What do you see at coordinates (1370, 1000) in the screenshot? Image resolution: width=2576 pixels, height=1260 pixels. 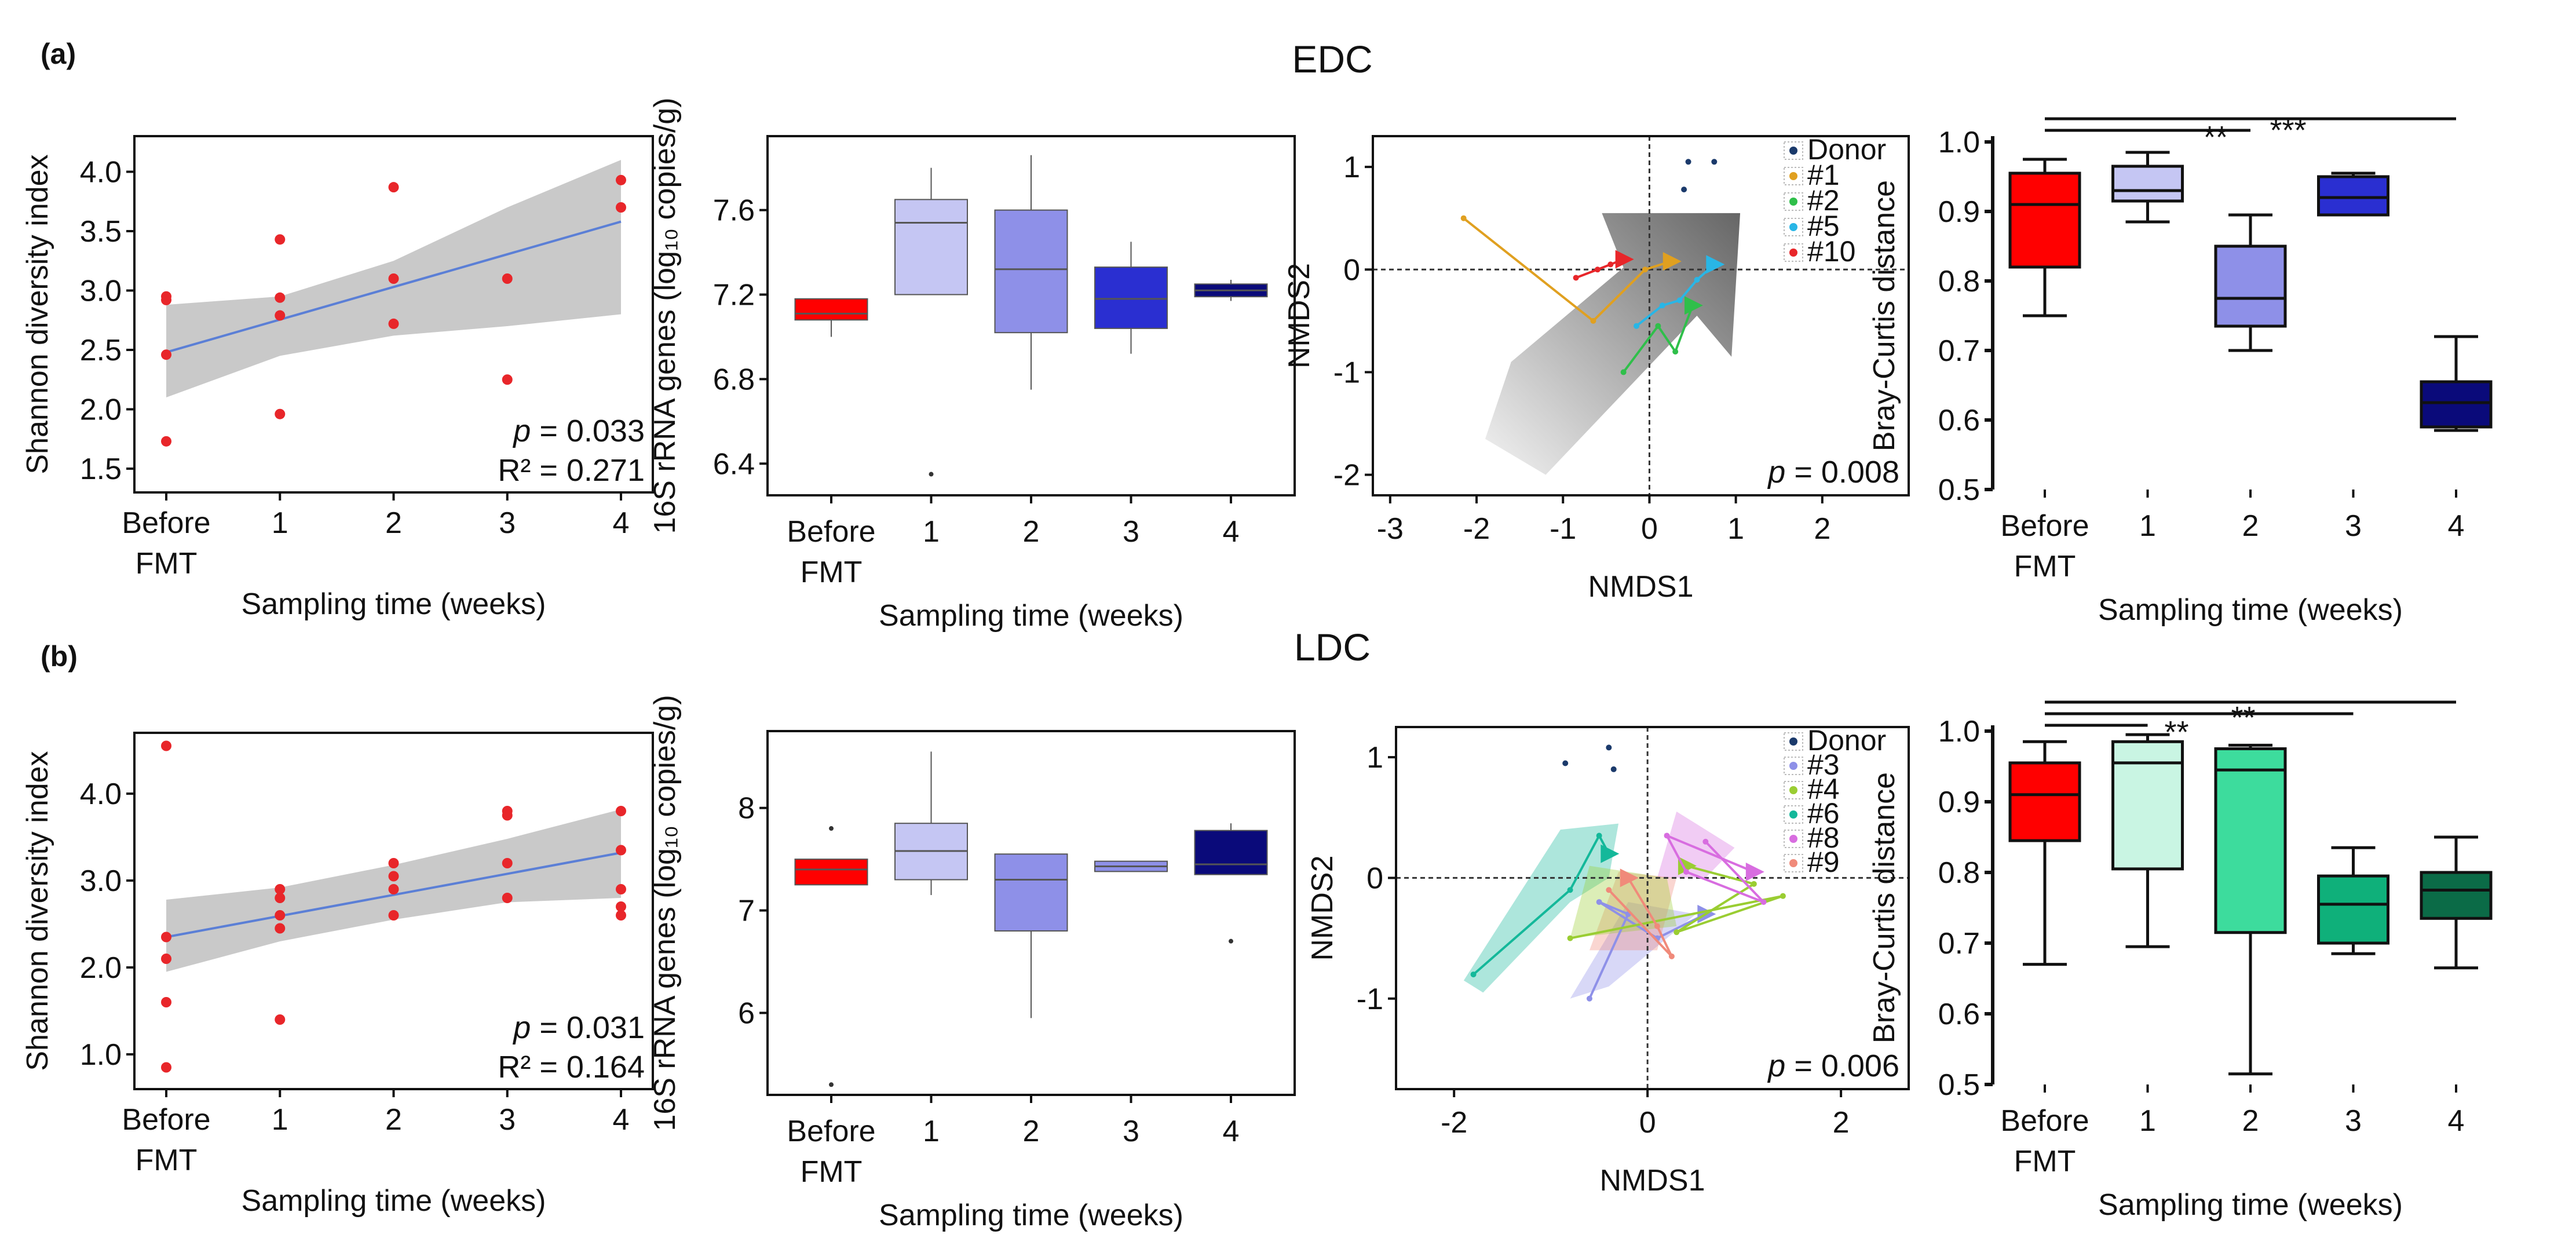 I see `y-tick-label: -1` at bounding box center [1370, 1000].